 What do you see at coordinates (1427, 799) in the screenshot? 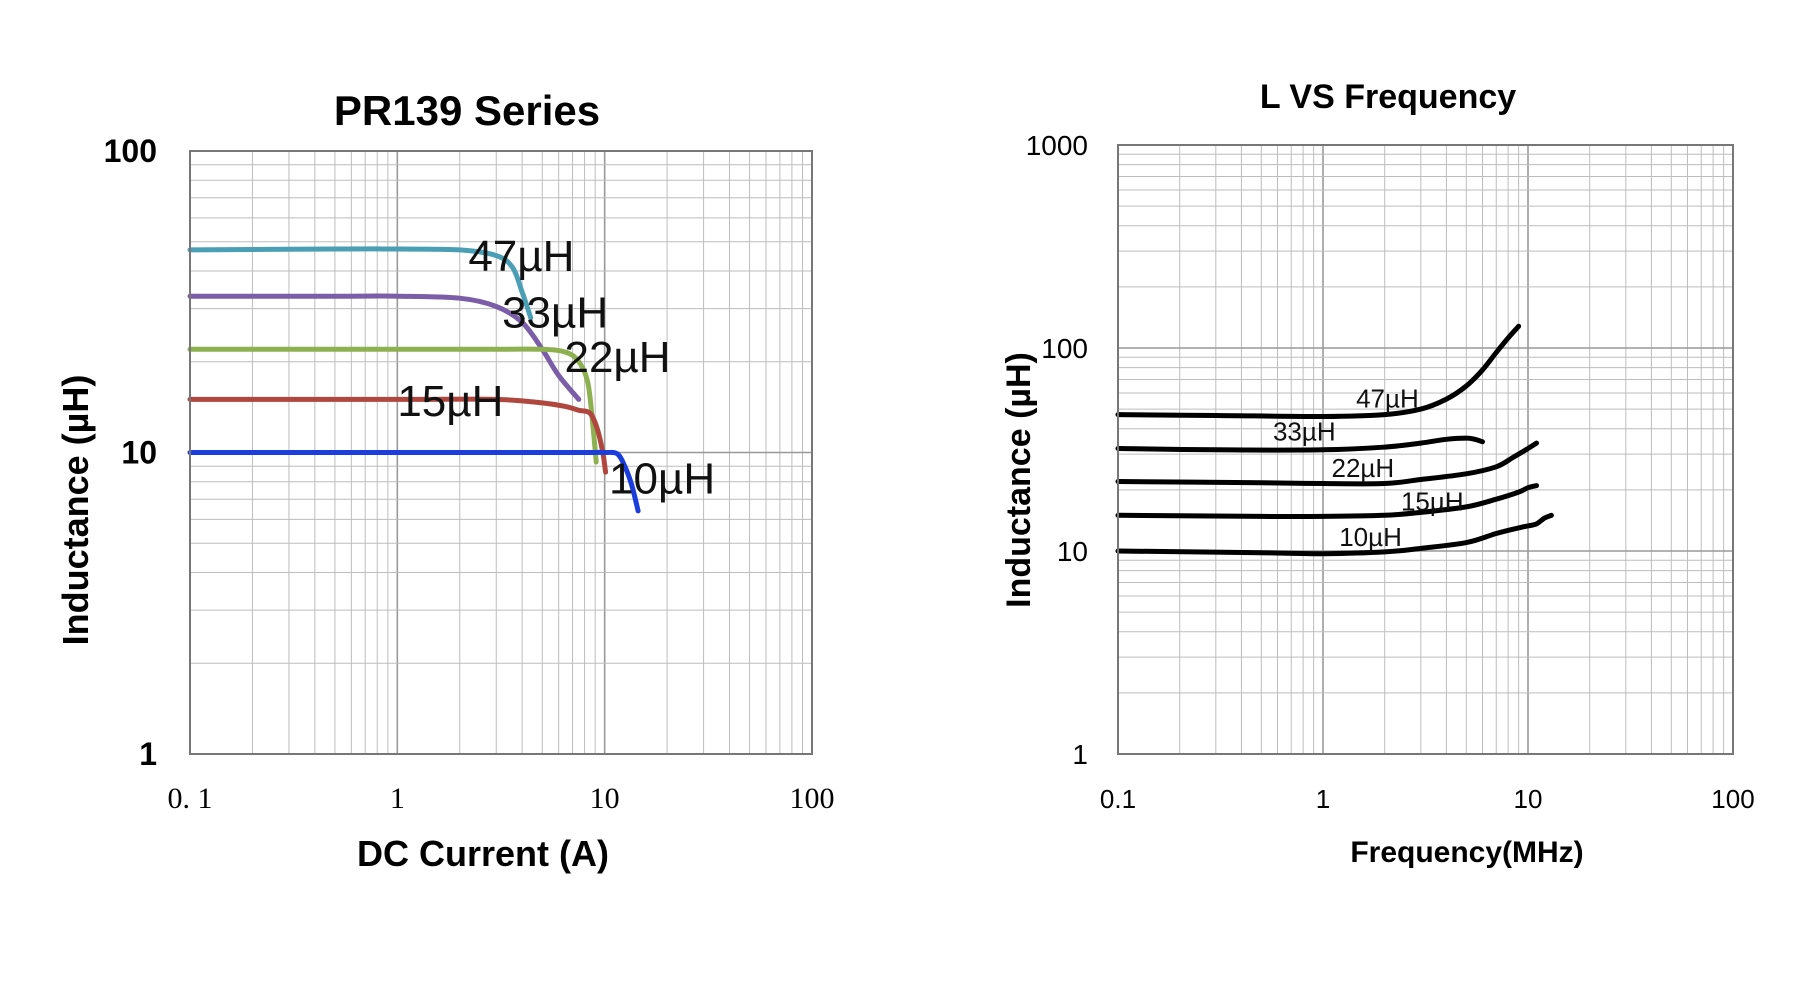
I see `x-tick-labels: 0.1 1 10 100` at bounding box center [1427, 799].